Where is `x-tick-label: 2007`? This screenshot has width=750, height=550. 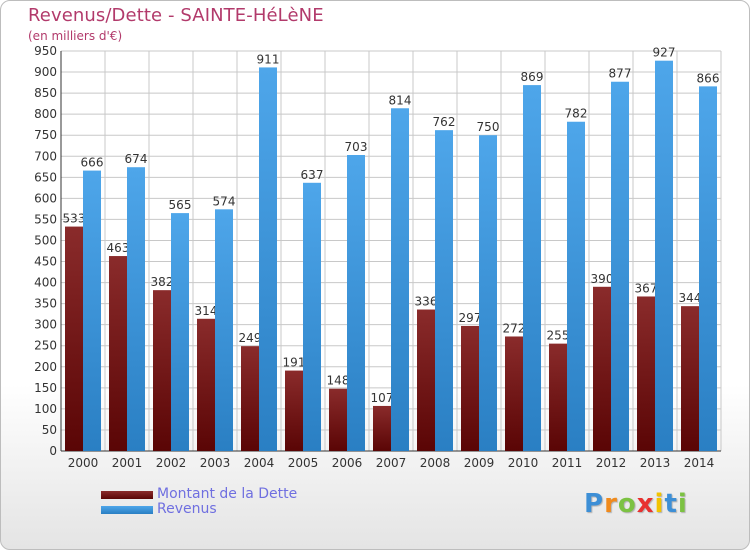 x-tick-label: 2007 is located at coordinates (391, 463).